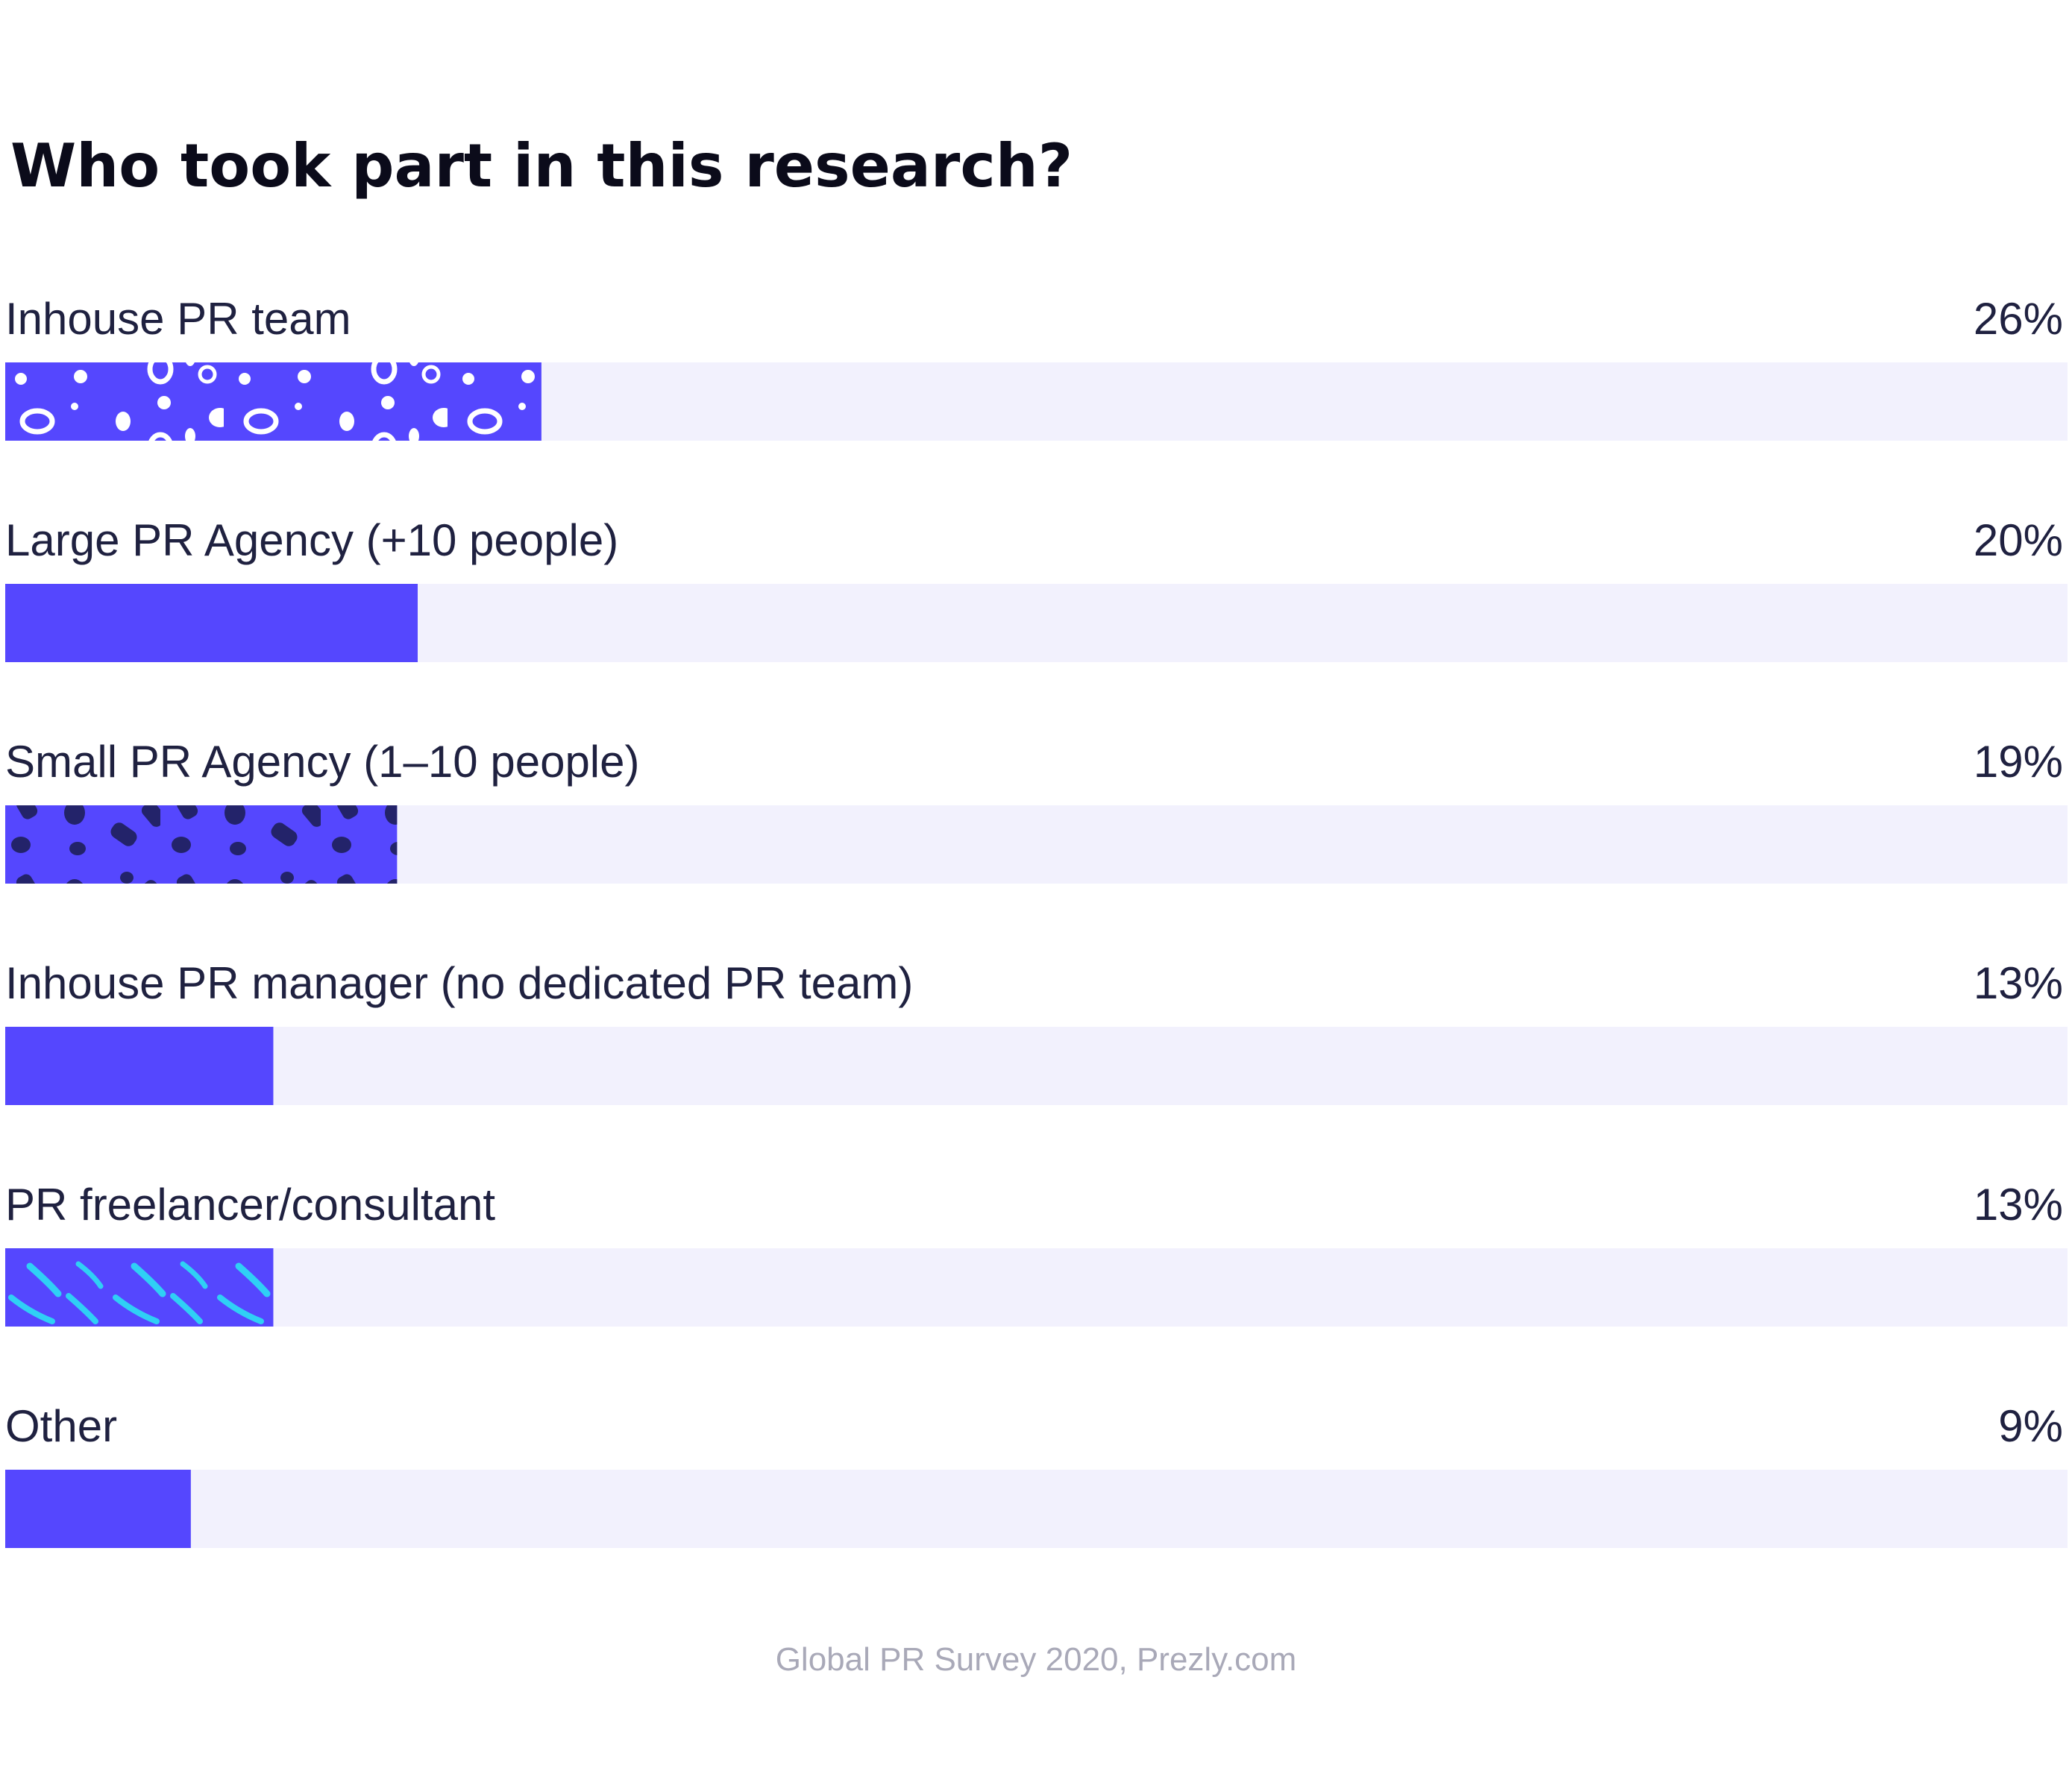  Describe the element at coordinates (178, 319) in the screenshot. I see `category-label: Inhouse PR team` at that location.